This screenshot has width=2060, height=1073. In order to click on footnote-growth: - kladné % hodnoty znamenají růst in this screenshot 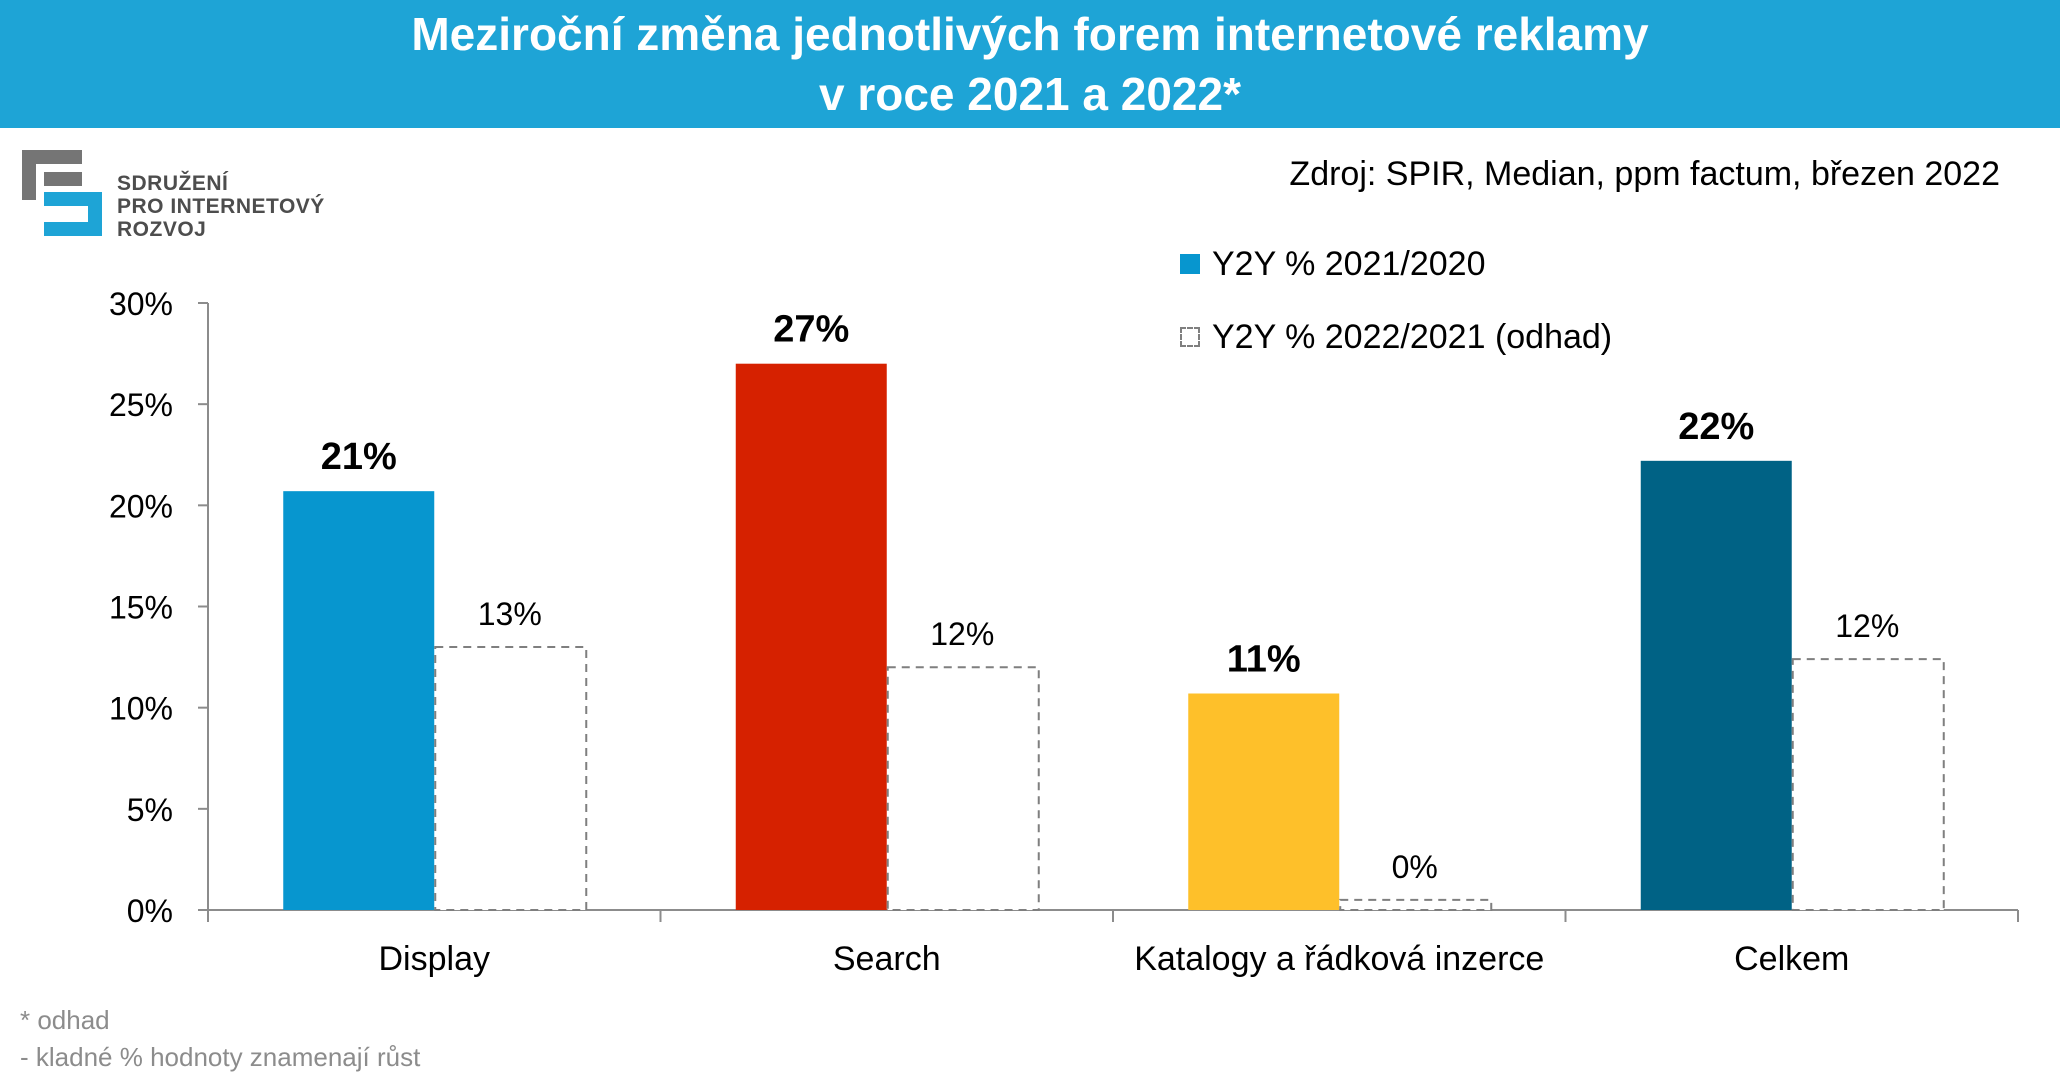, I will do `click(220, 1057)`.